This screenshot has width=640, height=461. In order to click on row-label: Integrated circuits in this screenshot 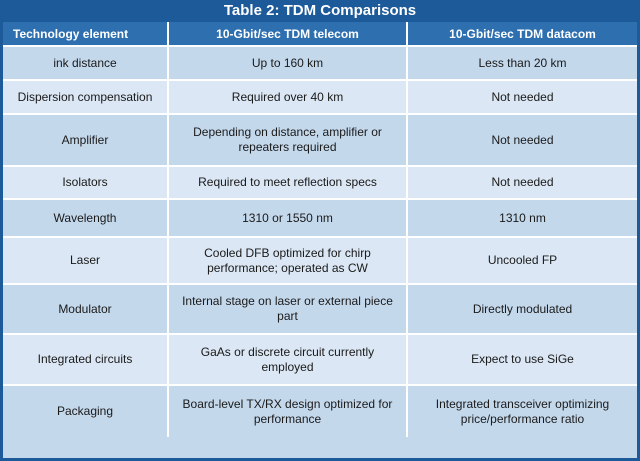, I will do `click(86, 359)`.